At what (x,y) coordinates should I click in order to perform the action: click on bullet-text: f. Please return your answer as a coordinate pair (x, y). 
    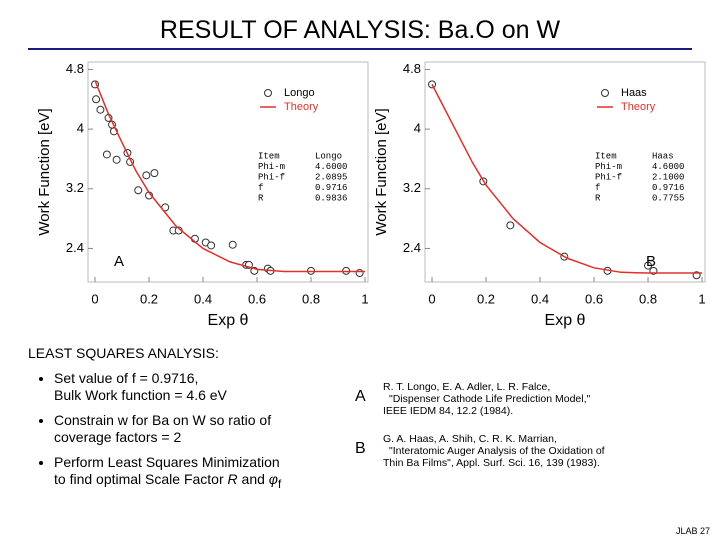
    Looking at the image, I should click on (279, 484).